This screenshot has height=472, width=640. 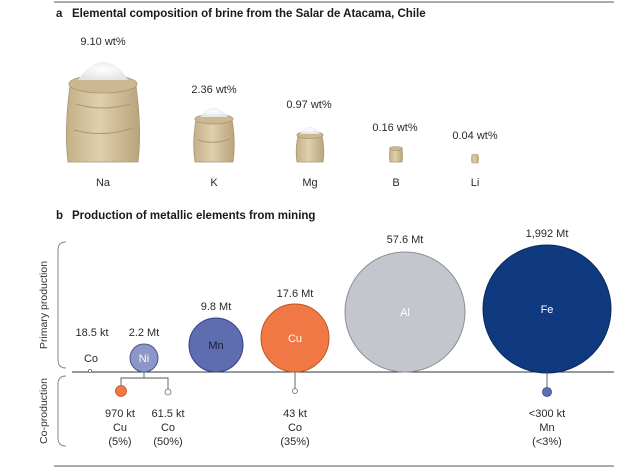 I want to click on sack-b, so click(x=396, y=154).